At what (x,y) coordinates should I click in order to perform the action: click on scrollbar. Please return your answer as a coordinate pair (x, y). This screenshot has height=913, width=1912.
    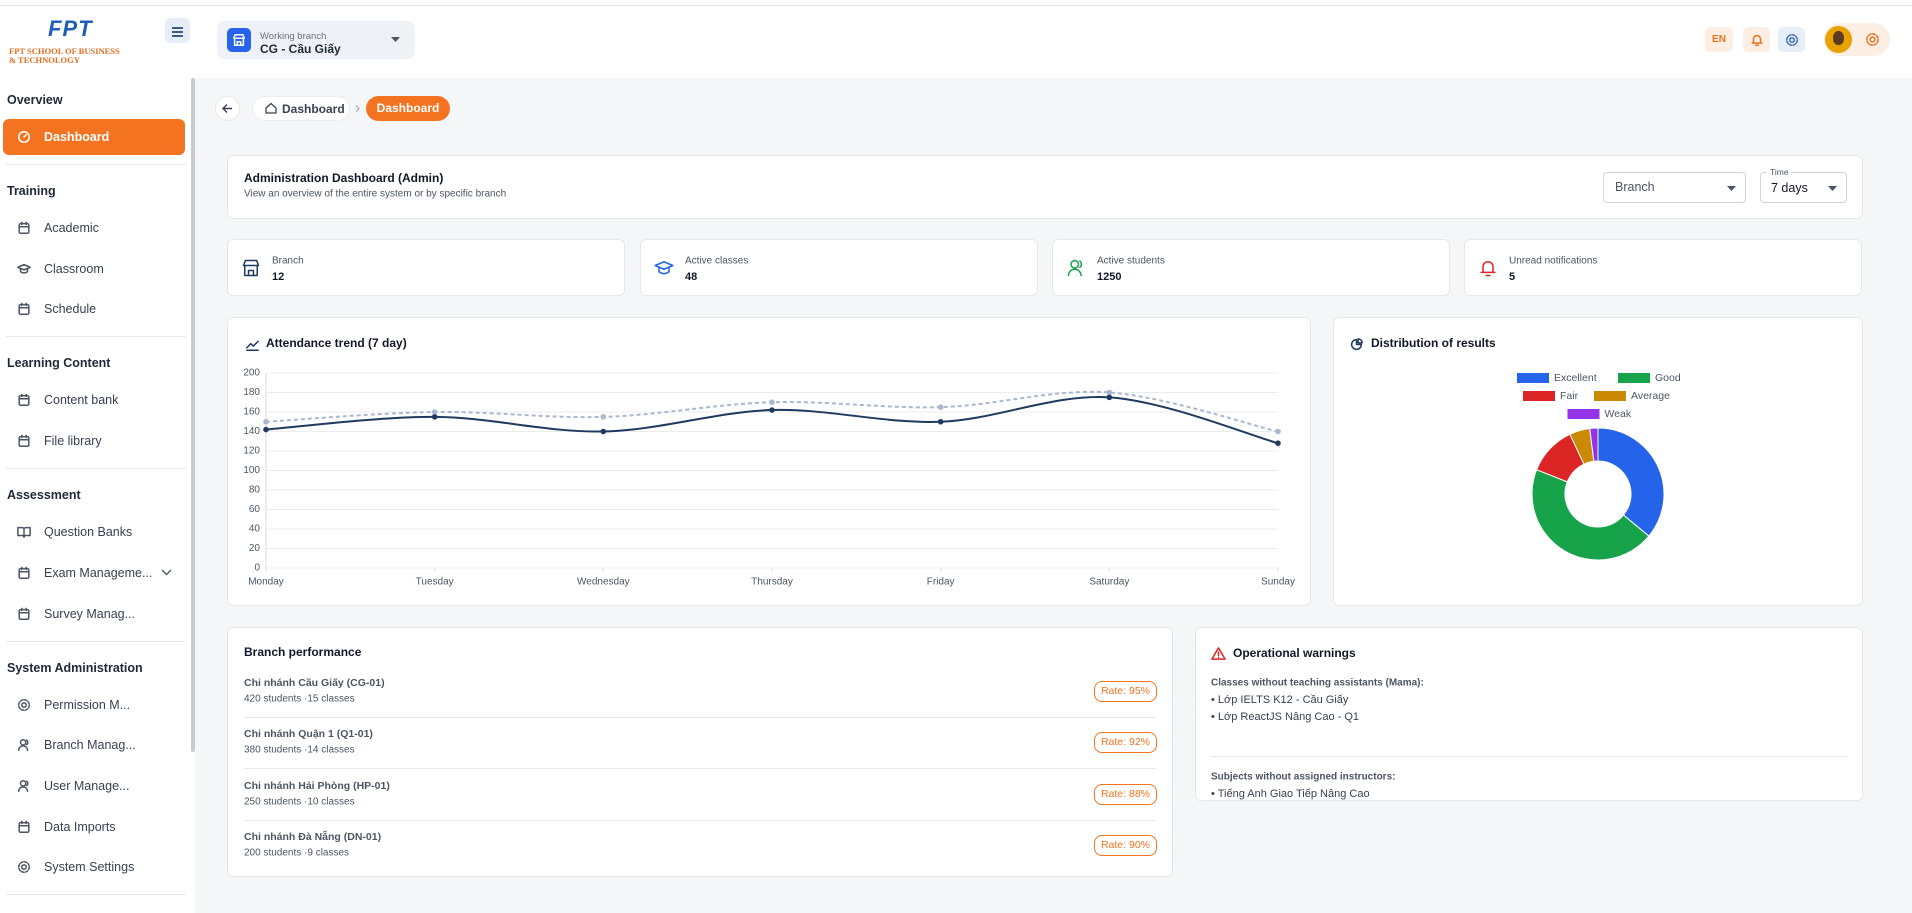
    Looking at the image, I should click on (193, 415).